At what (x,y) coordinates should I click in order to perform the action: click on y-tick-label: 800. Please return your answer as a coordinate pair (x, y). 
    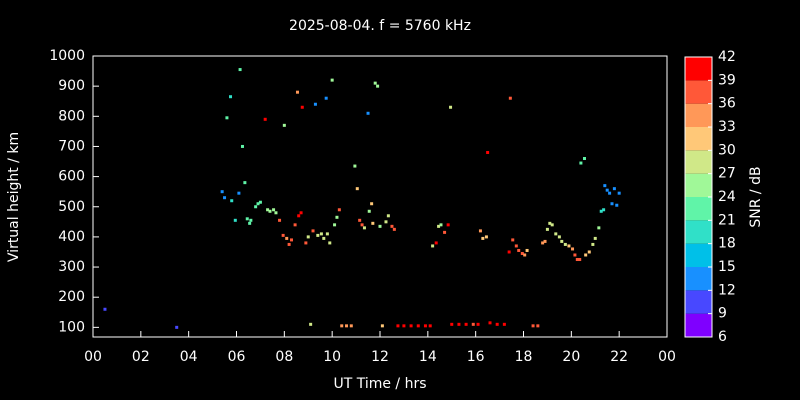
    Looking at the image, I should click on (71, 116).